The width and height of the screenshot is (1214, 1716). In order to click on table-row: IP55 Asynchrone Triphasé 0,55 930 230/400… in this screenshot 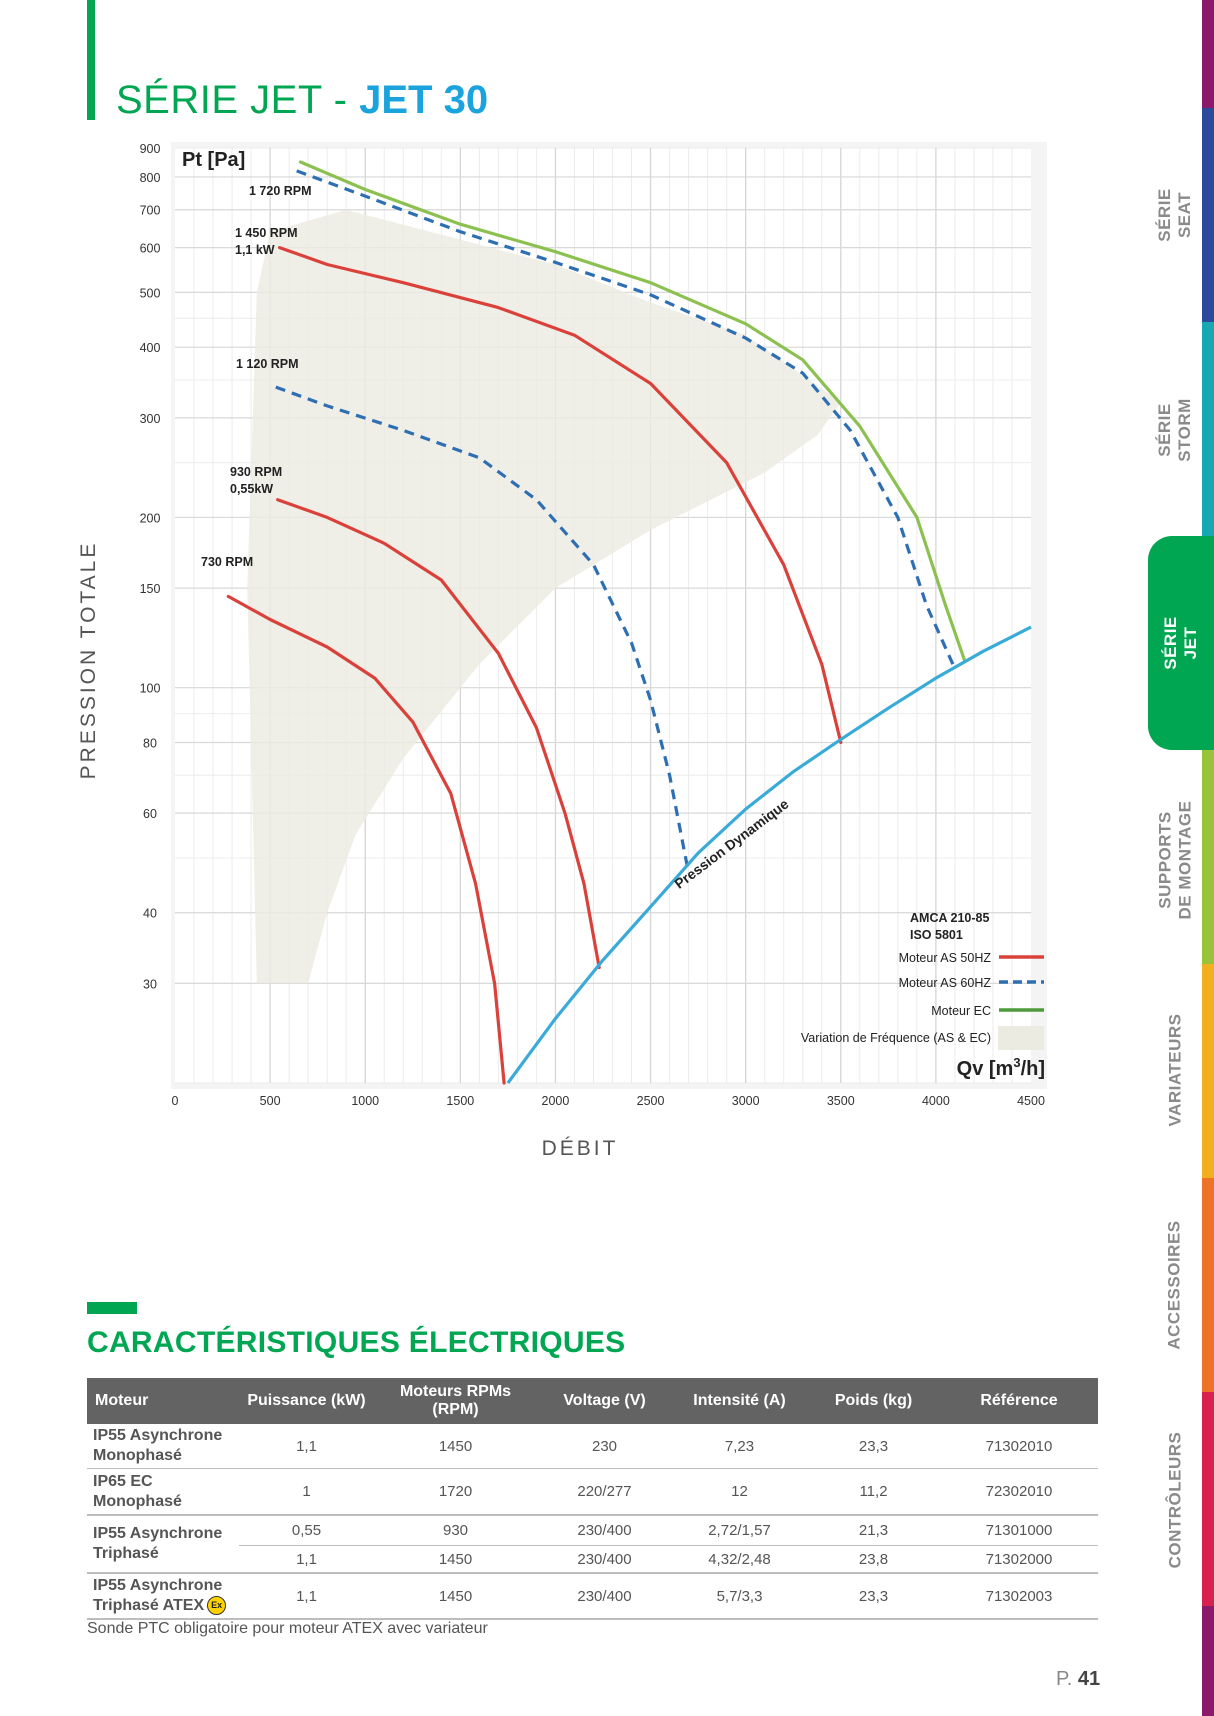, I will do `click(592, 1544)`.